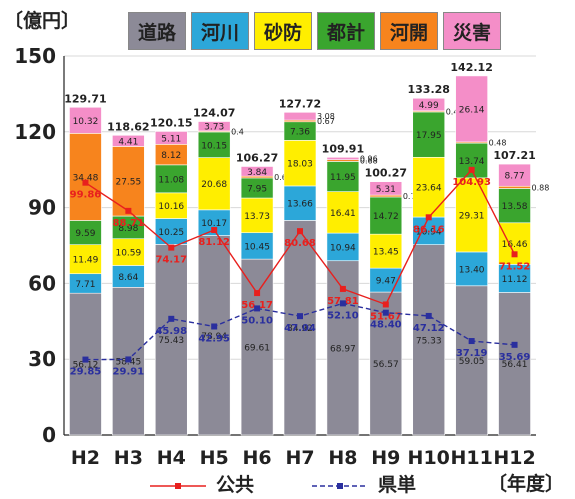 The image size is (575, 499). Describe the element at coordinates (514, 155) in the screenshot. I see `bar-total-label: 107.21` at that location.